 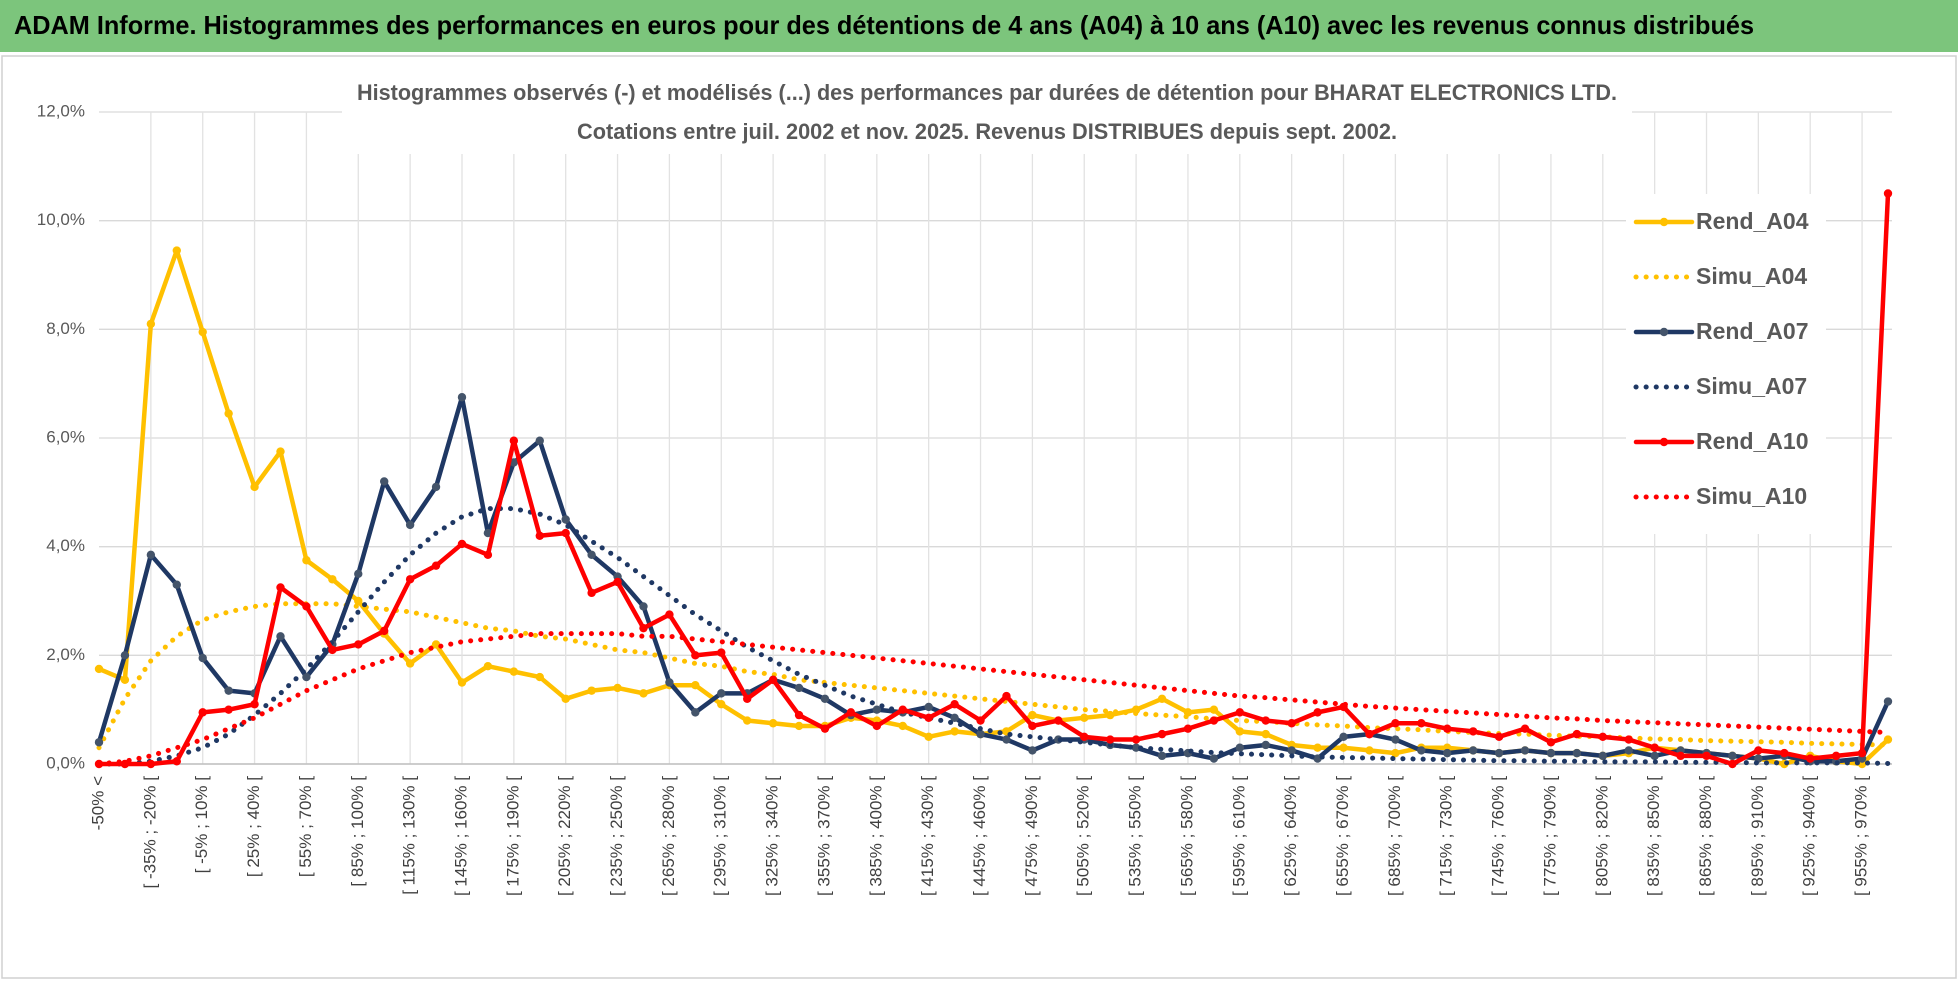 What do you see at coordinates (65, 545) in the screenshot?
I see `y-tick-label: 4,0%` at bounding box center [65, 545].